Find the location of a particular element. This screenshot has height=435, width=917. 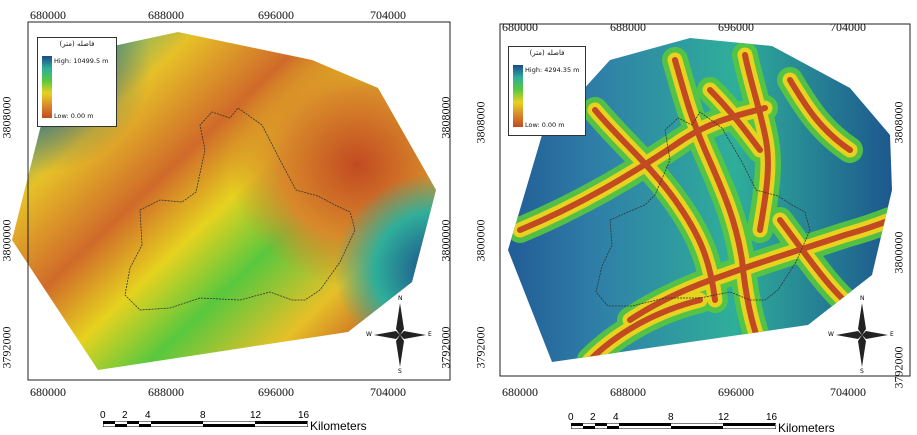

city-boundary-right is located at coordinates (703, 209).